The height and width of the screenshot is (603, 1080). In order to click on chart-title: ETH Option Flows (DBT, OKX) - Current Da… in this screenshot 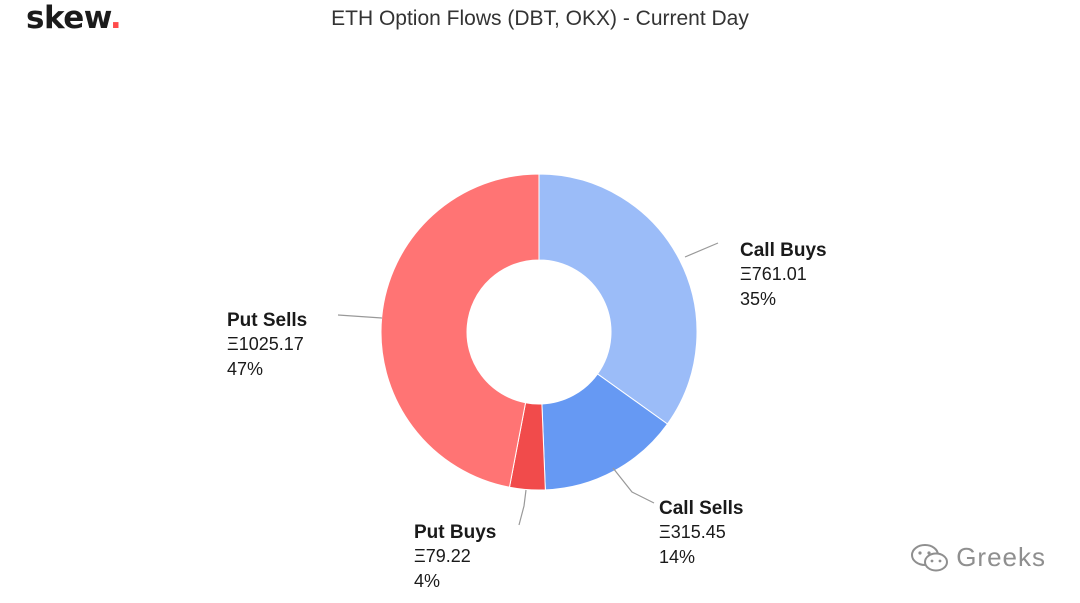, I will do `click(540, 18)`.